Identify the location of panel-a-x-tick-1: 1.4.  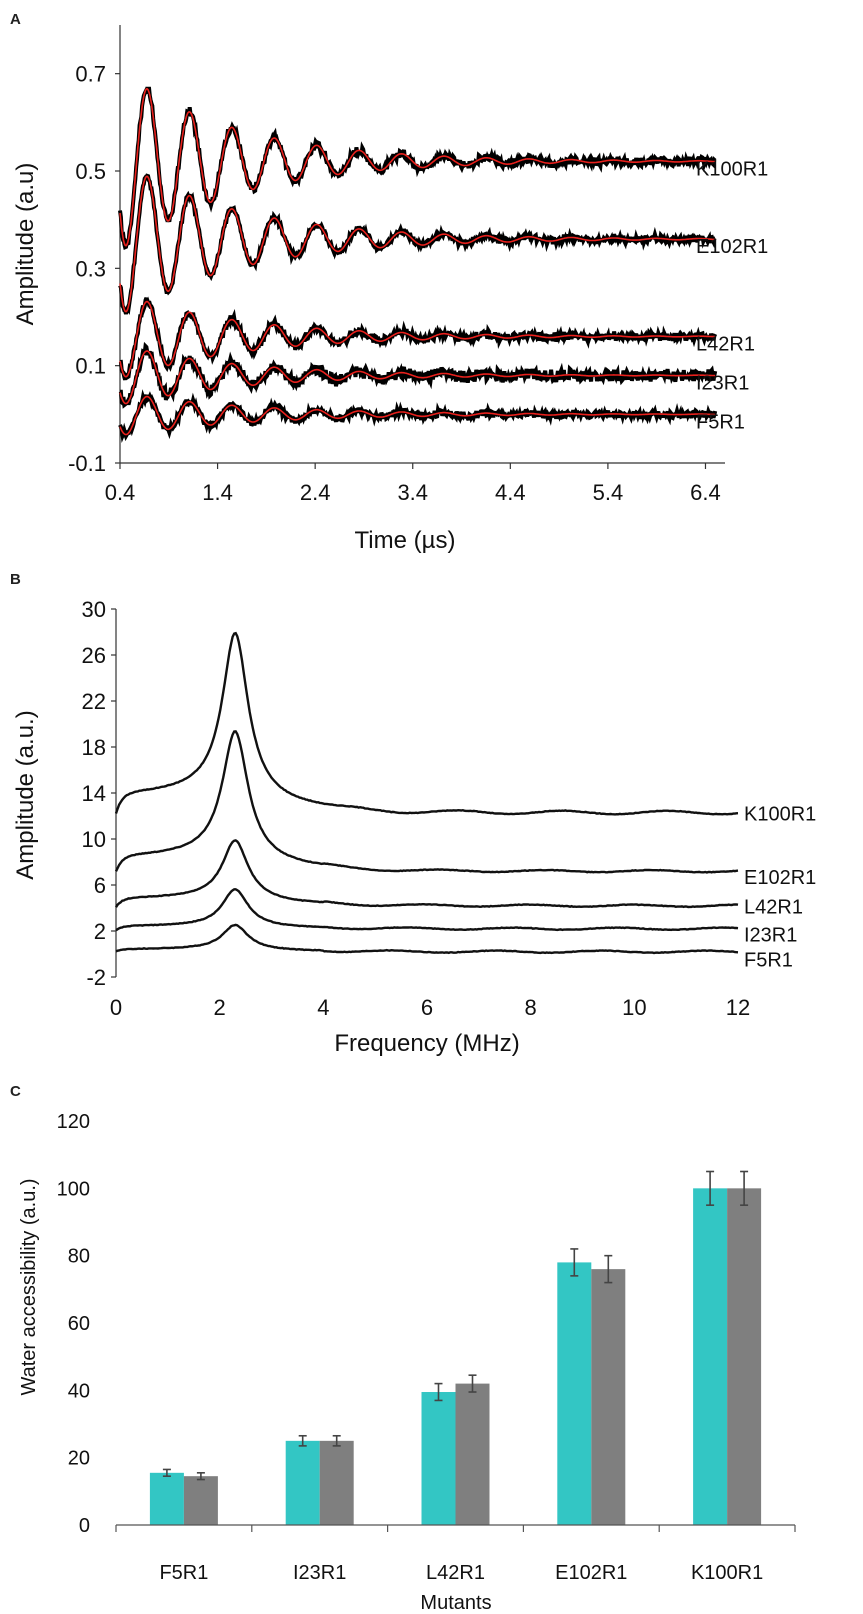
(217, 492).